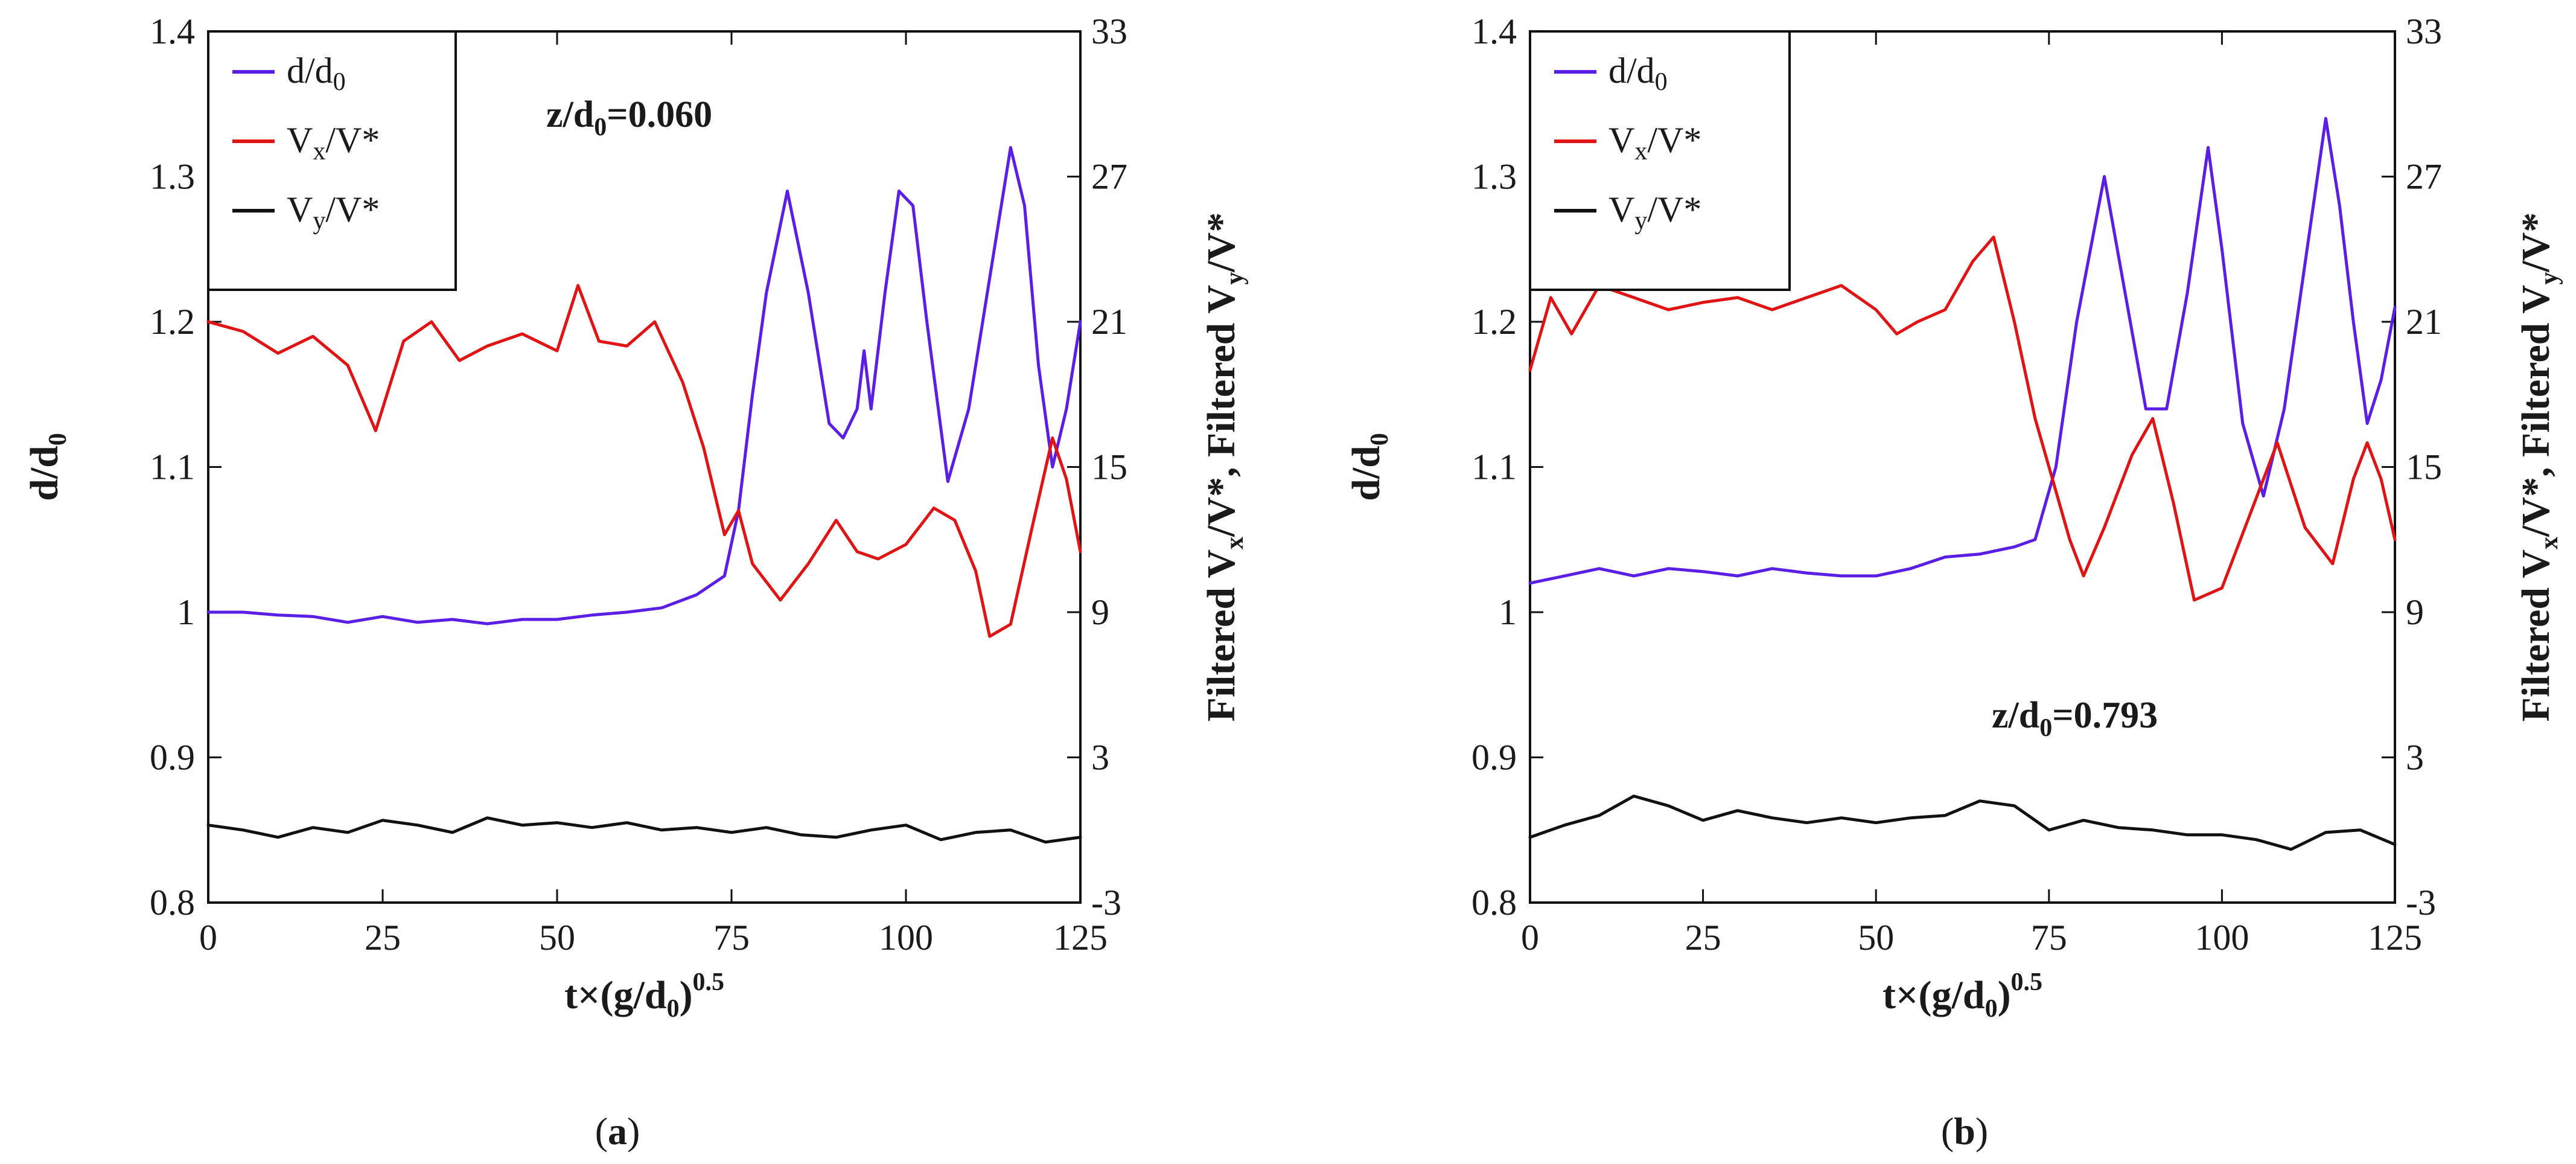  What do you see at coordinates (617, 1131) in the screenshot?
I see `panel-caption: (a)` at bounding box center [617, 1131].